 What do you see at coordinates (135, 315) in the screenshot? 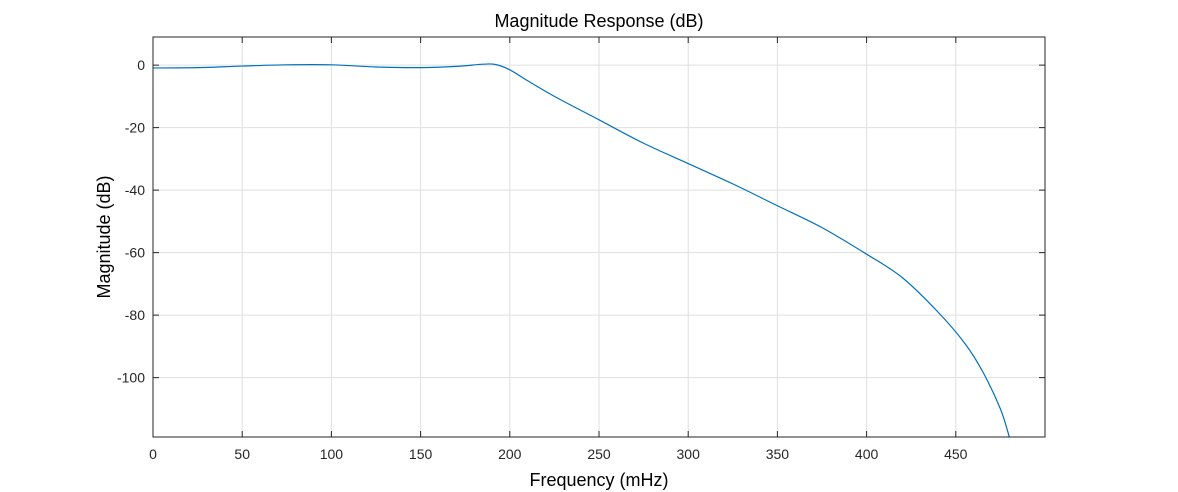
I see `y-tick-label: -80` at bounding box center [135, 315].